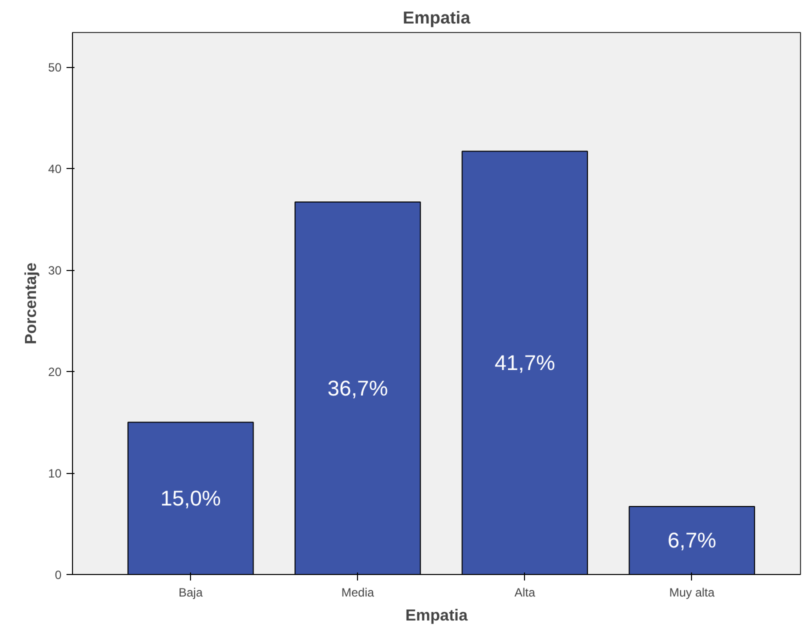  Describe the element at coordinates (55, 473) in the screenshot. I see `y-tick-label: 10` at that location.